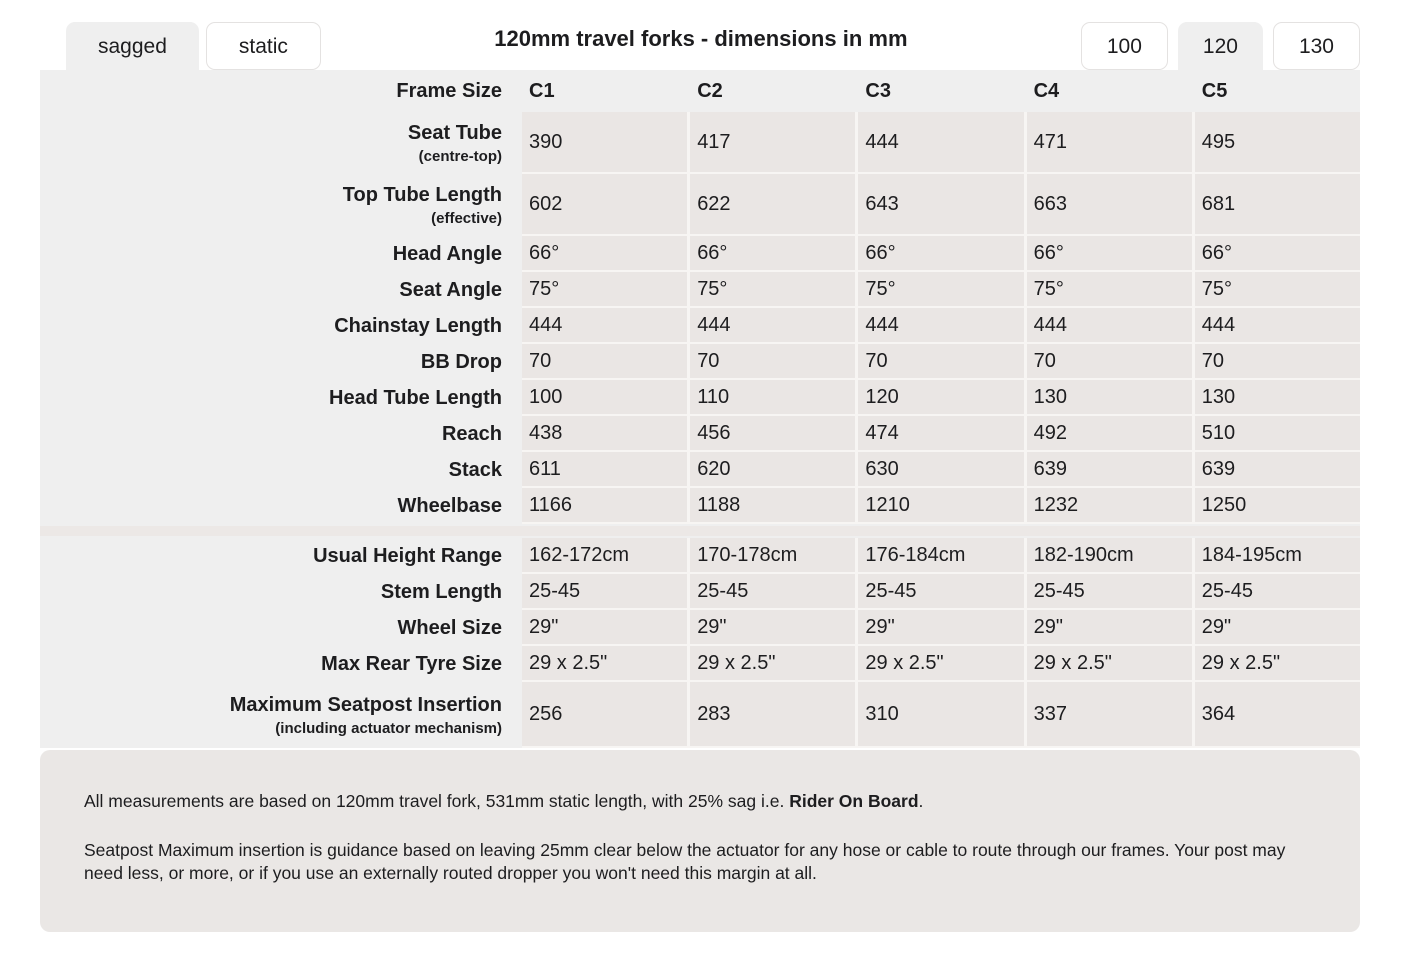 This screenshot has height=961, width=1405. I want to click on view-tabs: sagged static, so click(193, 46).